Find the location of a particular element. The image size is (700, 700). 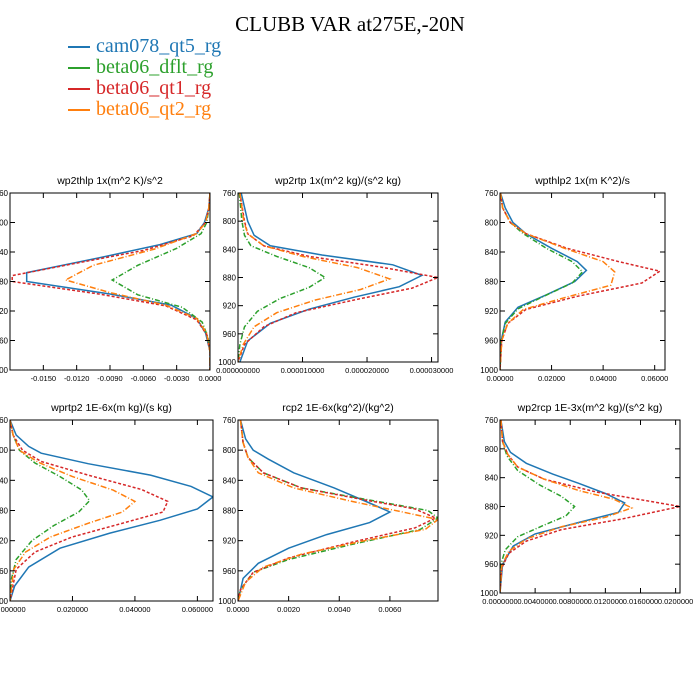

x-tick-label: 0.00000 is located at coordinates (499, 378).